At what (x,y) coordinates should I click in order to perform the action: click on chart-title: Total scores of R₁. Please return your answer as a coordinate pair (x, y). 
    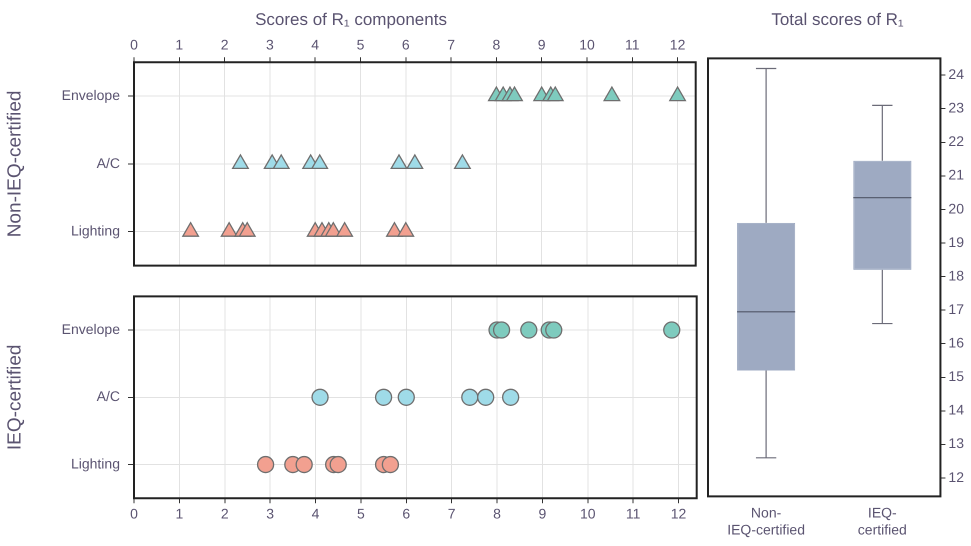
    Looking at the image, I should click on (837, 19).